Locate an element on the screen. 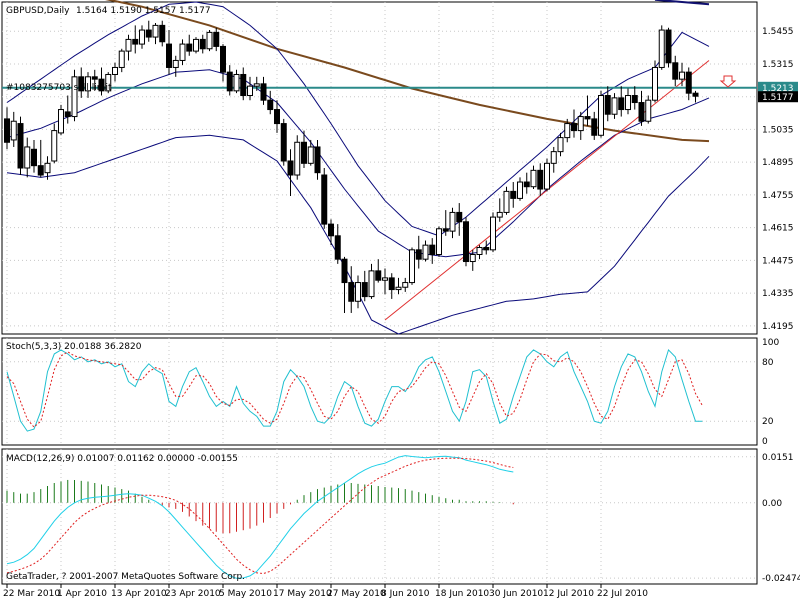  time-tick-label: 1 Apr 2010 is located at coordinates (82, 594).